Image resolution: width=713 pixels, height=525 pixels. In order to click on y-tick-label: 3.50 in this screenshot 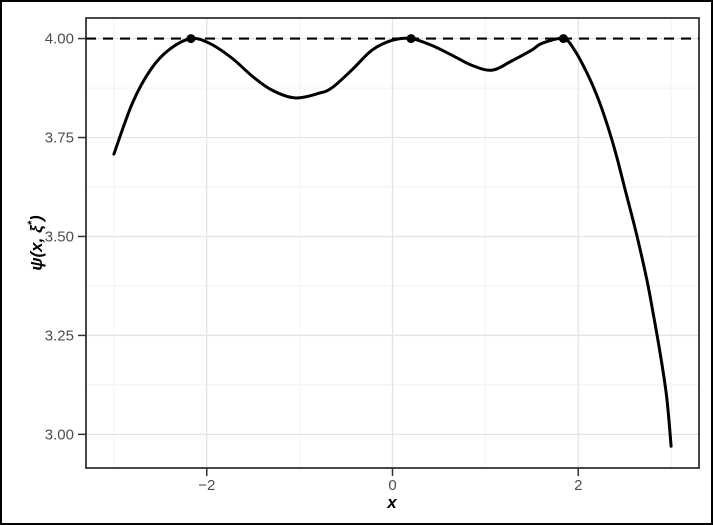, I will do `click(59, 236)`.